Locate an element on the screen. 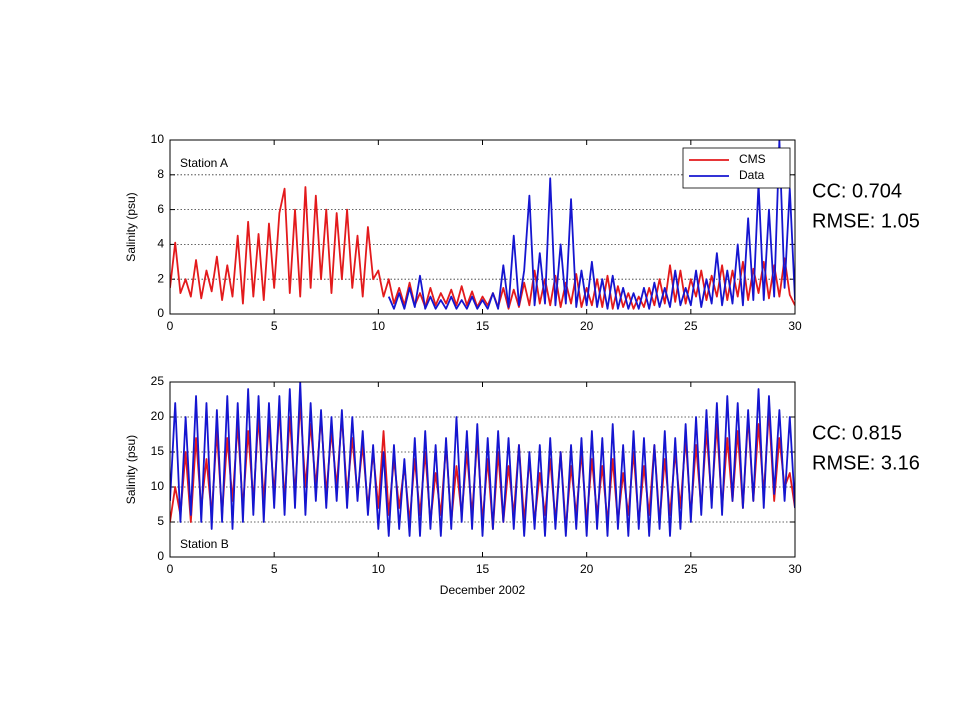  station-label: Station A is located at coordinates (204, 163).